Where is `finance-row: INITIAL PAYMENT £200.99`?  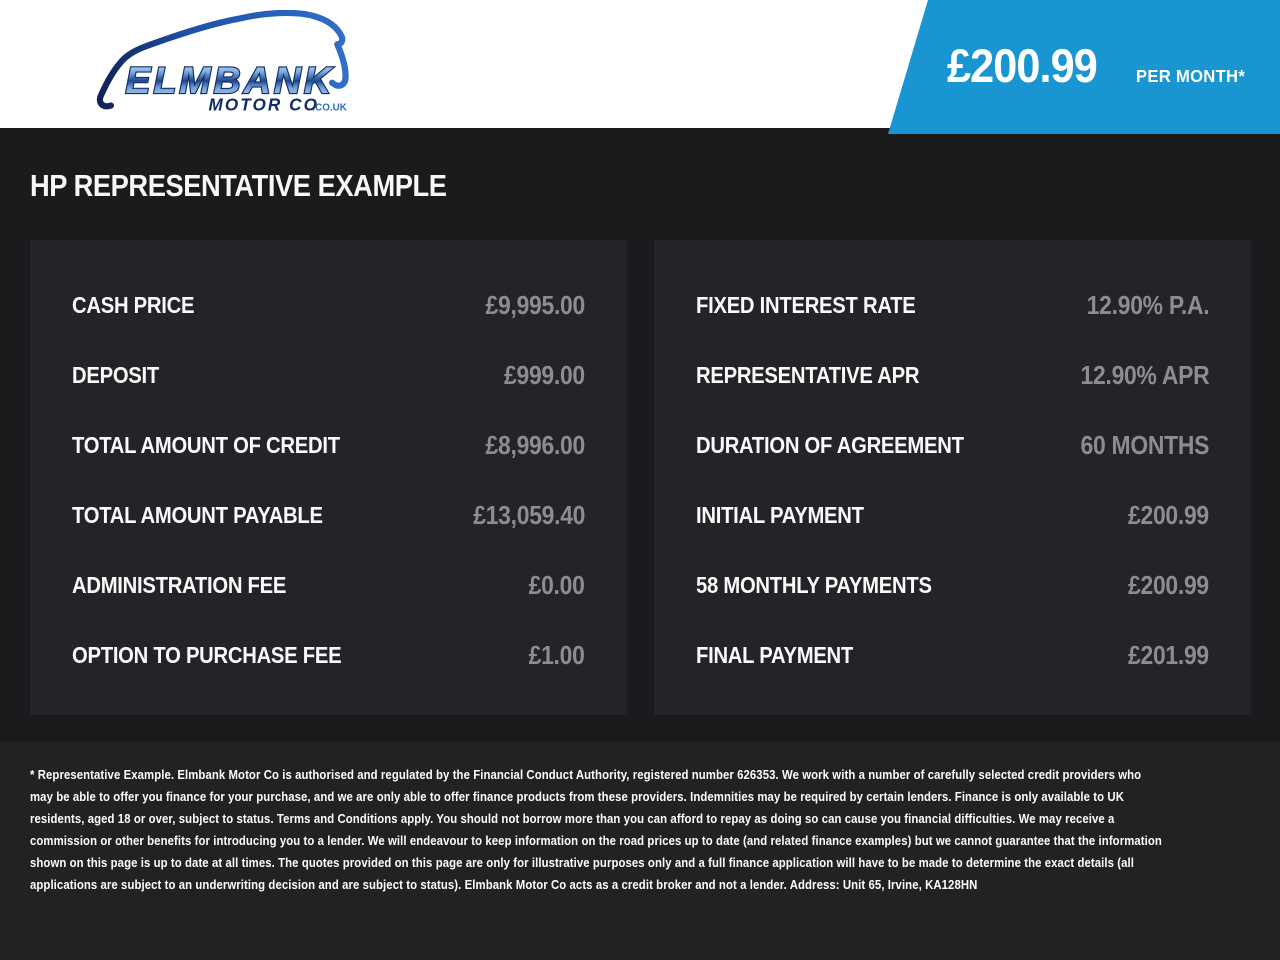 finance-row: INITIAL PAYMENT £200.99 is located at coordinates (952, 515).